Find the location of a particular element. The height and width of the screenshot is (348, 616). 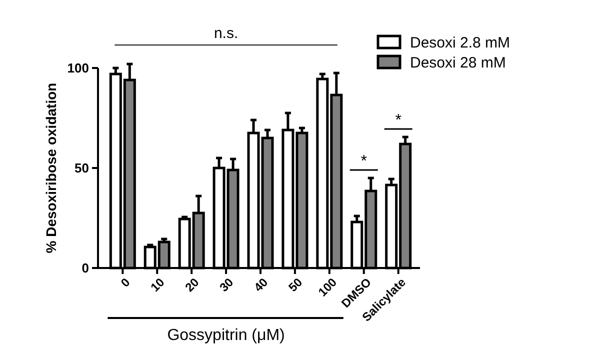

x-tick-label: 40 is located at coordinates (261, 284).